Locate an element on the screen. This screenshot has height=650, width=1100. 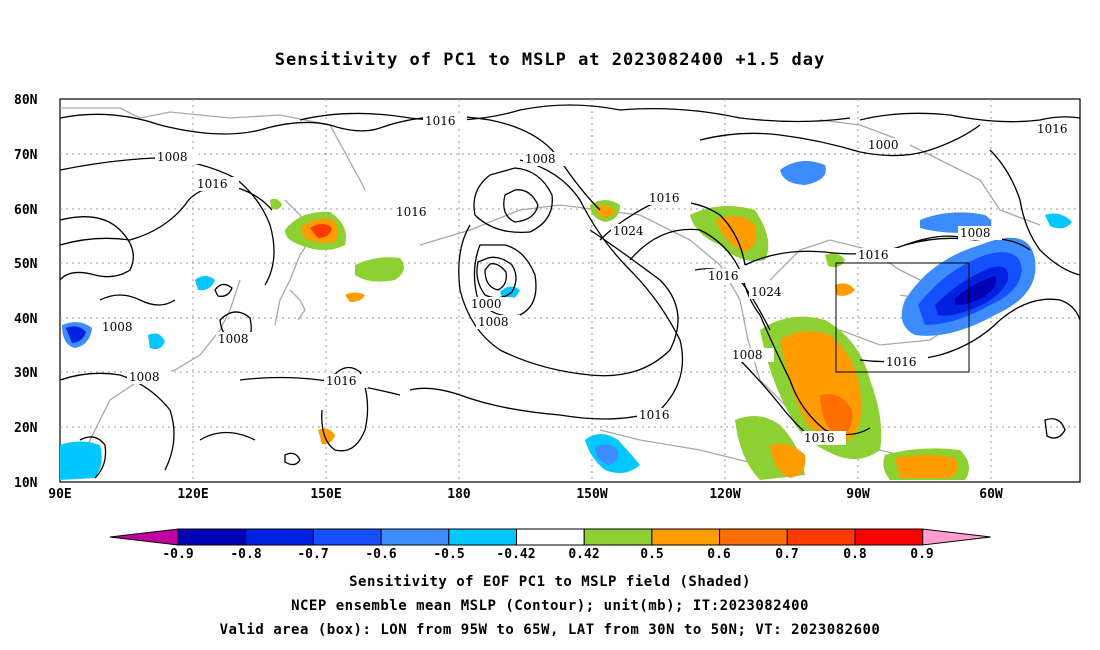
colorbar-label-m08: -0.8 is located at coordinates (245, 554).